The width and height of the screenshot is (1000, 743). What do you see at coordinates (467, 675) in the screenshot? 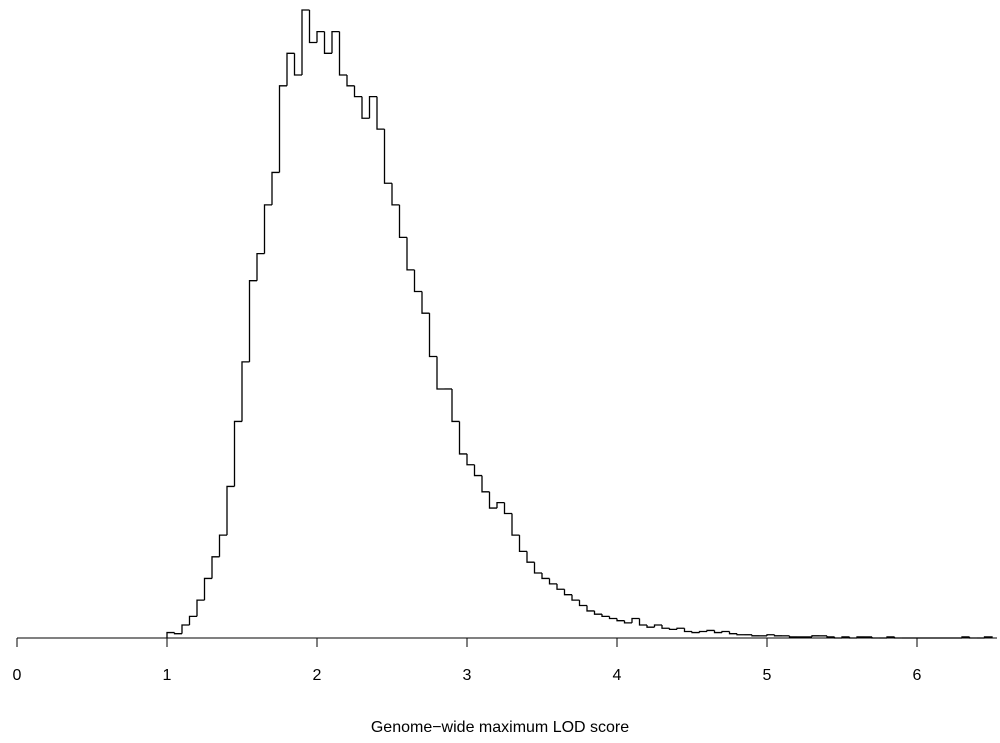
I see `x-tick-label: 3` at bounding box center [467, 675].